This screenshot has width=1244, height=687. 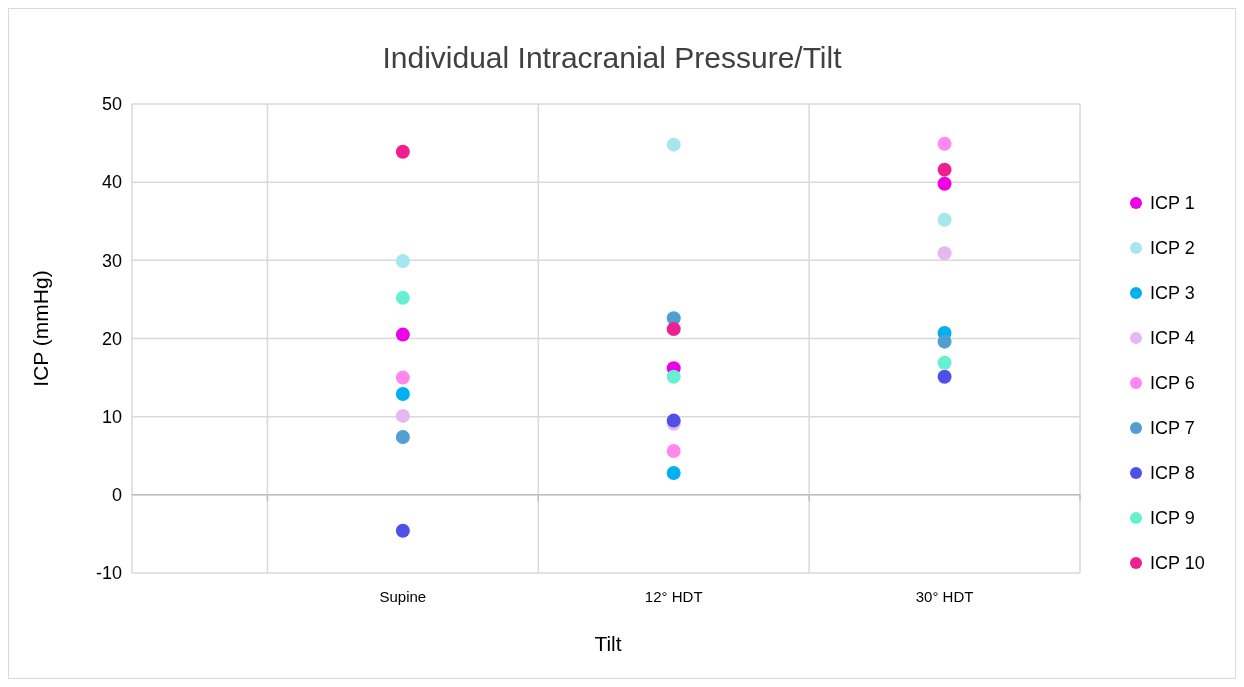 What do you see at coordinates (111, 338) in the screenshot?
I see `y-tick-label: 20` at bounding box center [111, 338].